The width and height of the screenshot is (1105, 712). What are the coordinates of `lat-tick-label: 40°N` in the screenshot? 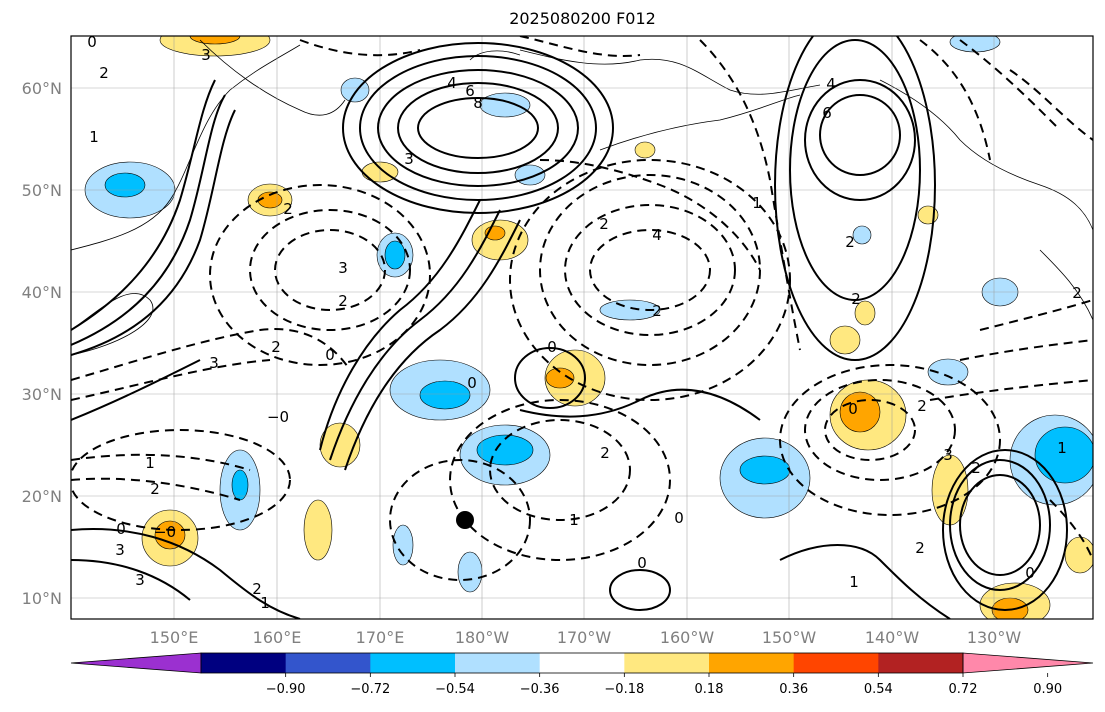 It's located at (42, 292).